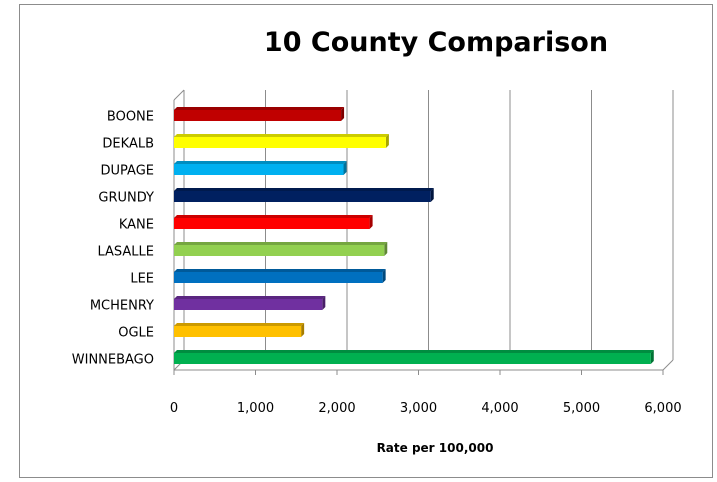 The width and height of the screenshot is (717, 482). Describe the element at coordinates (125, 252) in the screenshot. I see `category-label-lasalle: LASALLE` at that location.